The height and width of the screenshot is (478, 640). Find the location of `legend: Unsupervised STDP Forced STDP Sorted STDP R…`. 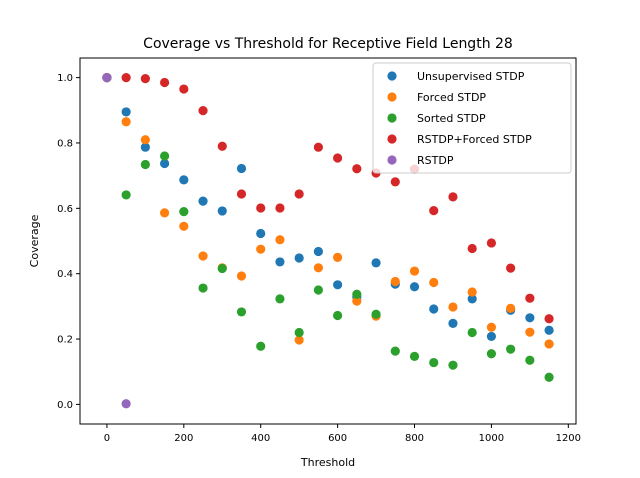

legend: Unsupervised STDP Forced STDP Sorted STDP R… is located at coordinates (472, 118).